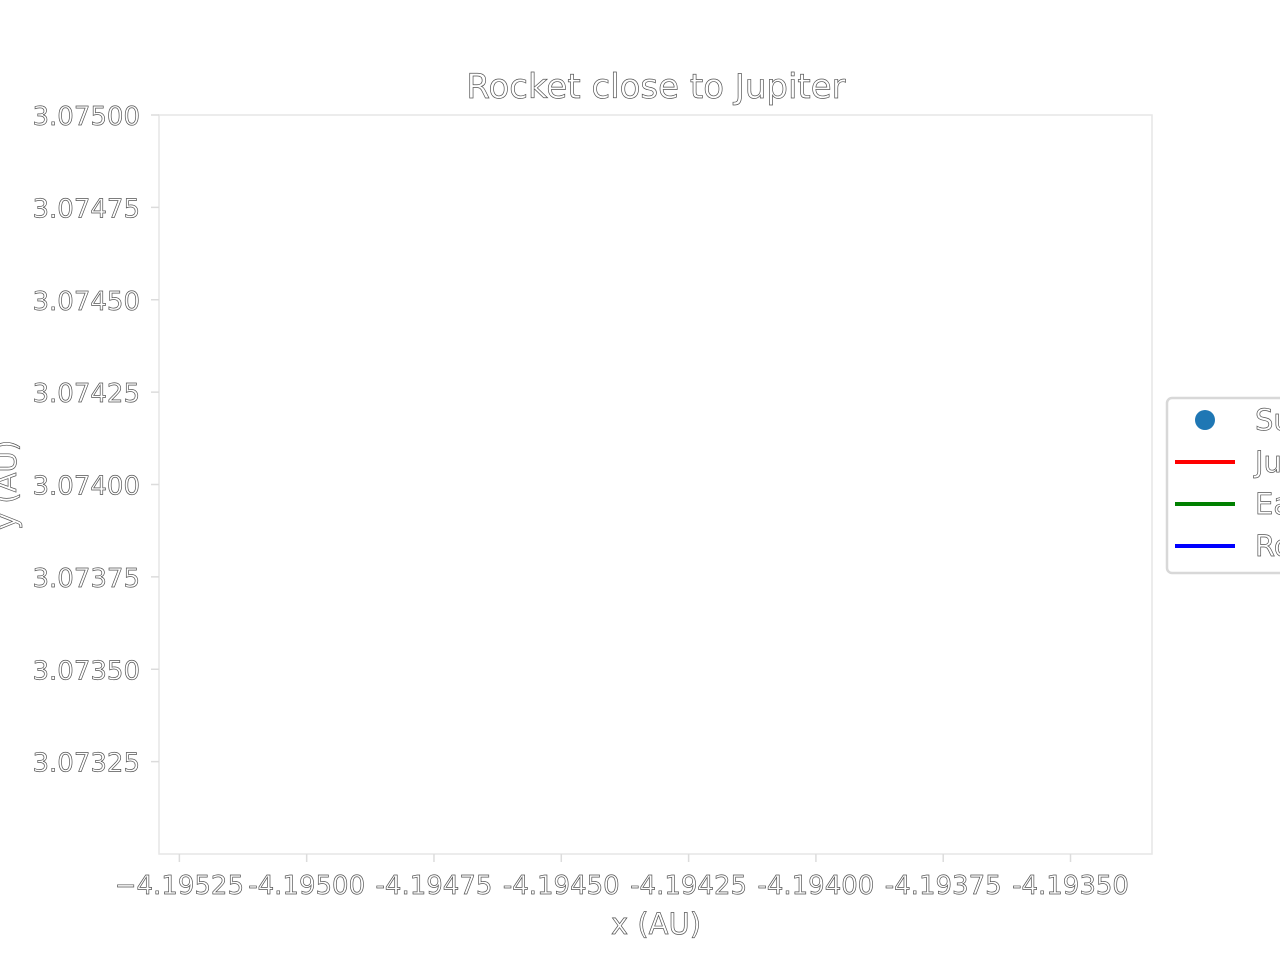 The width and height of the screenshot is (1280, 960). I want to click on y-tick-label: 3.07425, so click(86, 394).